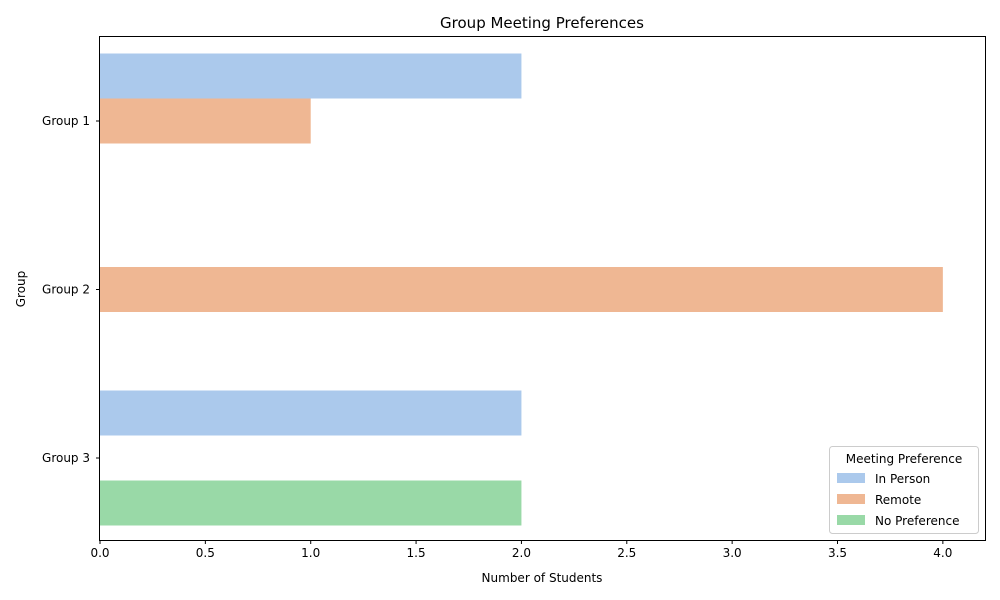  Describe the element at coordinates (310, 553) in the screenshot. I see `x-tick-label: 1.0` at that location.